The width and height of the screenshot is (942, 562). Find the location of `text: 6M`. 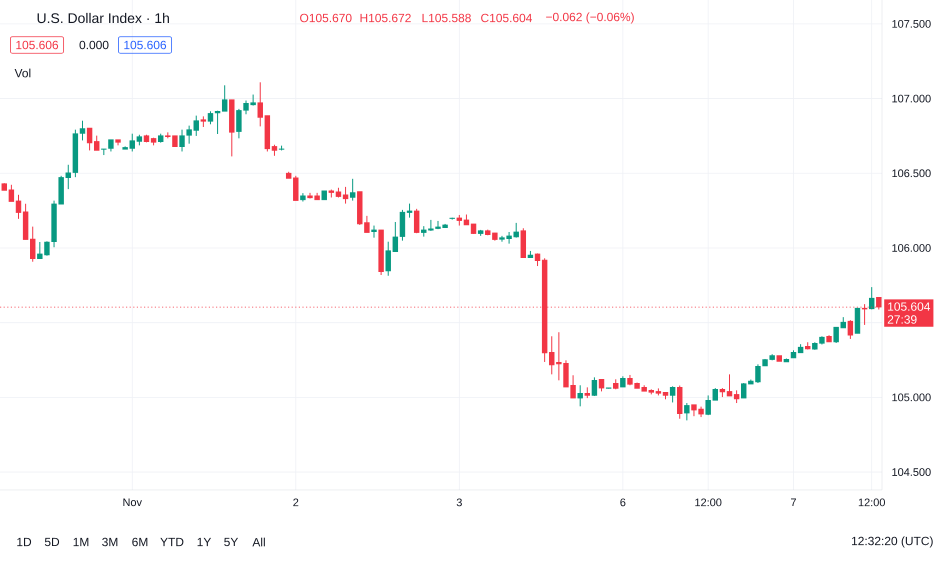

text: 6M is located at coordinates (140, 542).